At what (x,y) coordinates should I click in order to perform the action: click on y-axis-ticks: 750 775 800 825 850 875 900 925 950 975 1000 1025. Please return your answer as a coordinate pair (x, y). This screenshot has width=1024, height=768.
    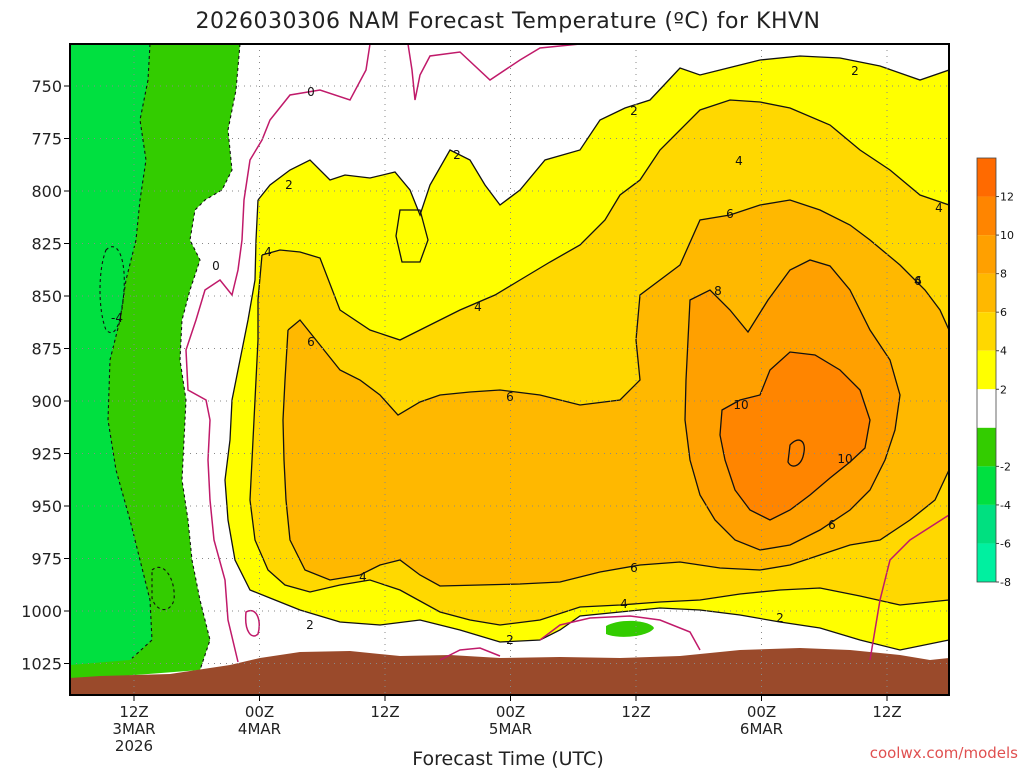
    Looking at the image, I should click on (45, 375).